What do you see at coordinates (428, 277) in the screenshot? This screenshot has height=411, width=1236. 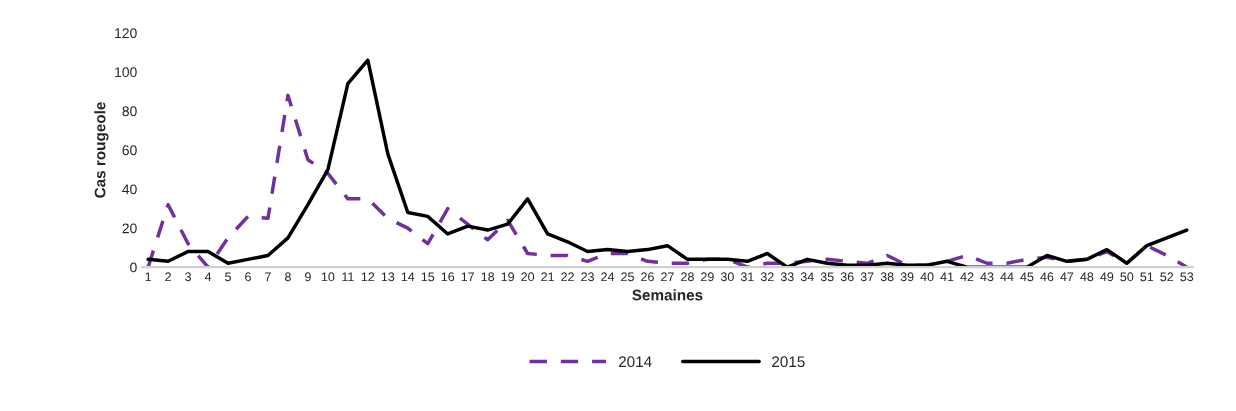 I see `x-tick-label: 15` at bounding box center [428, 277].